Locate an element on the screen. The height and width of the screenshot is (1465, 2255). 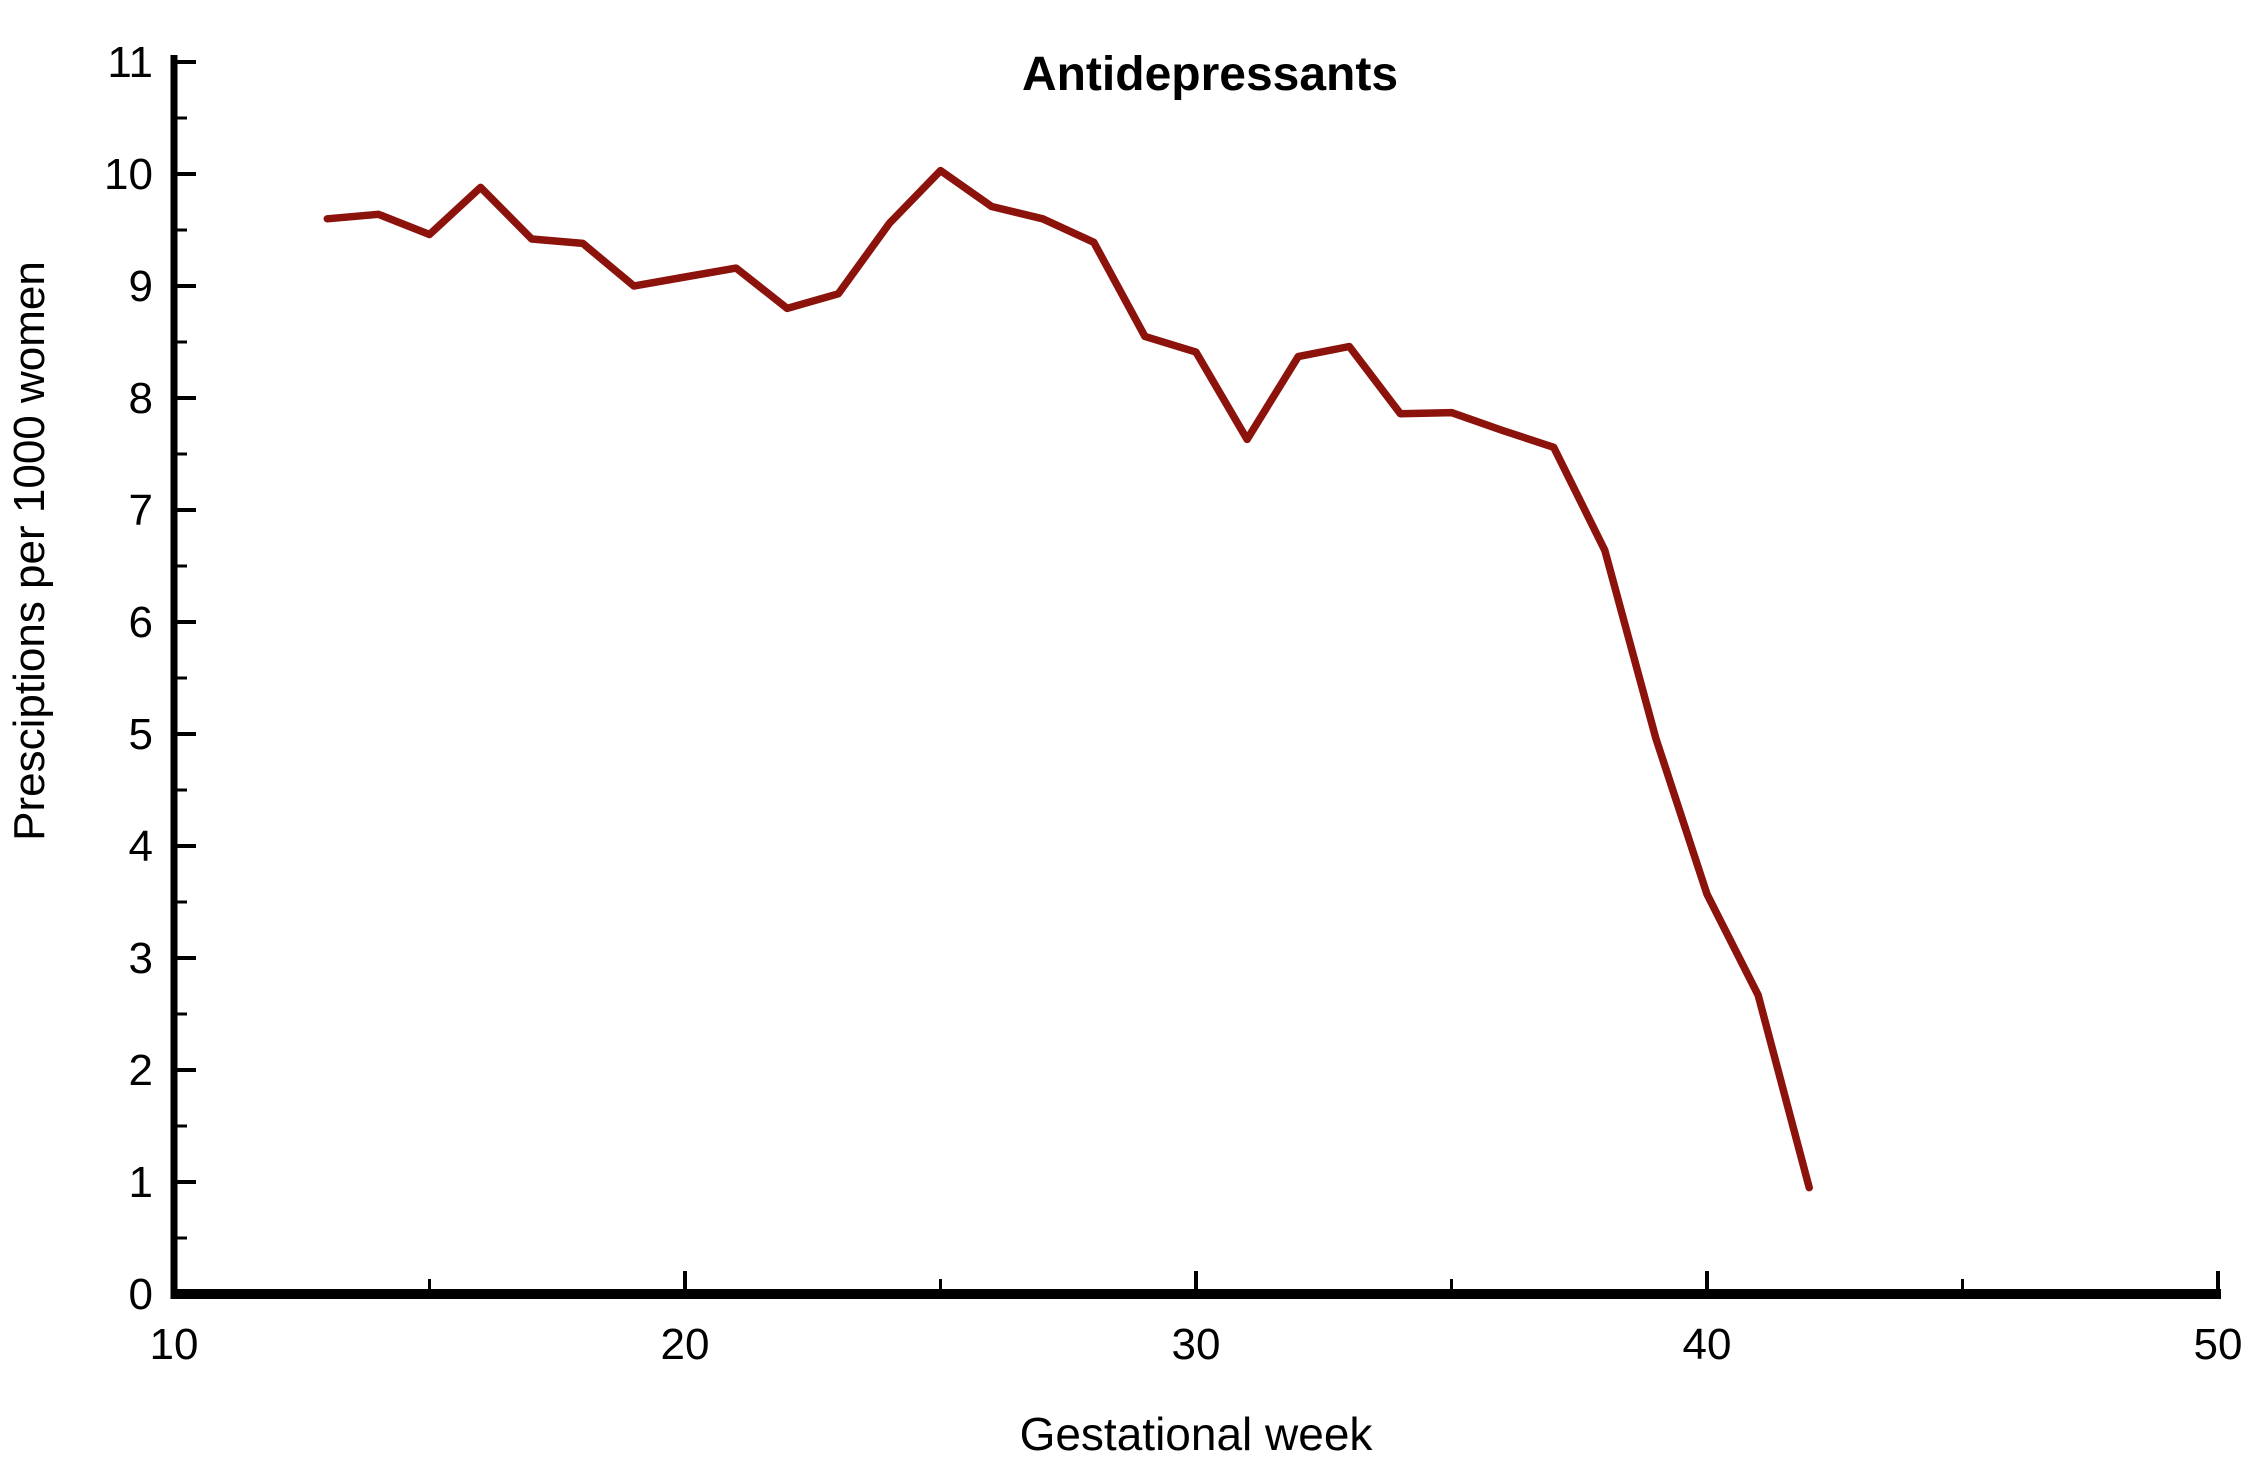
y-tick-label: 7 is located at coordinates (141, 510).